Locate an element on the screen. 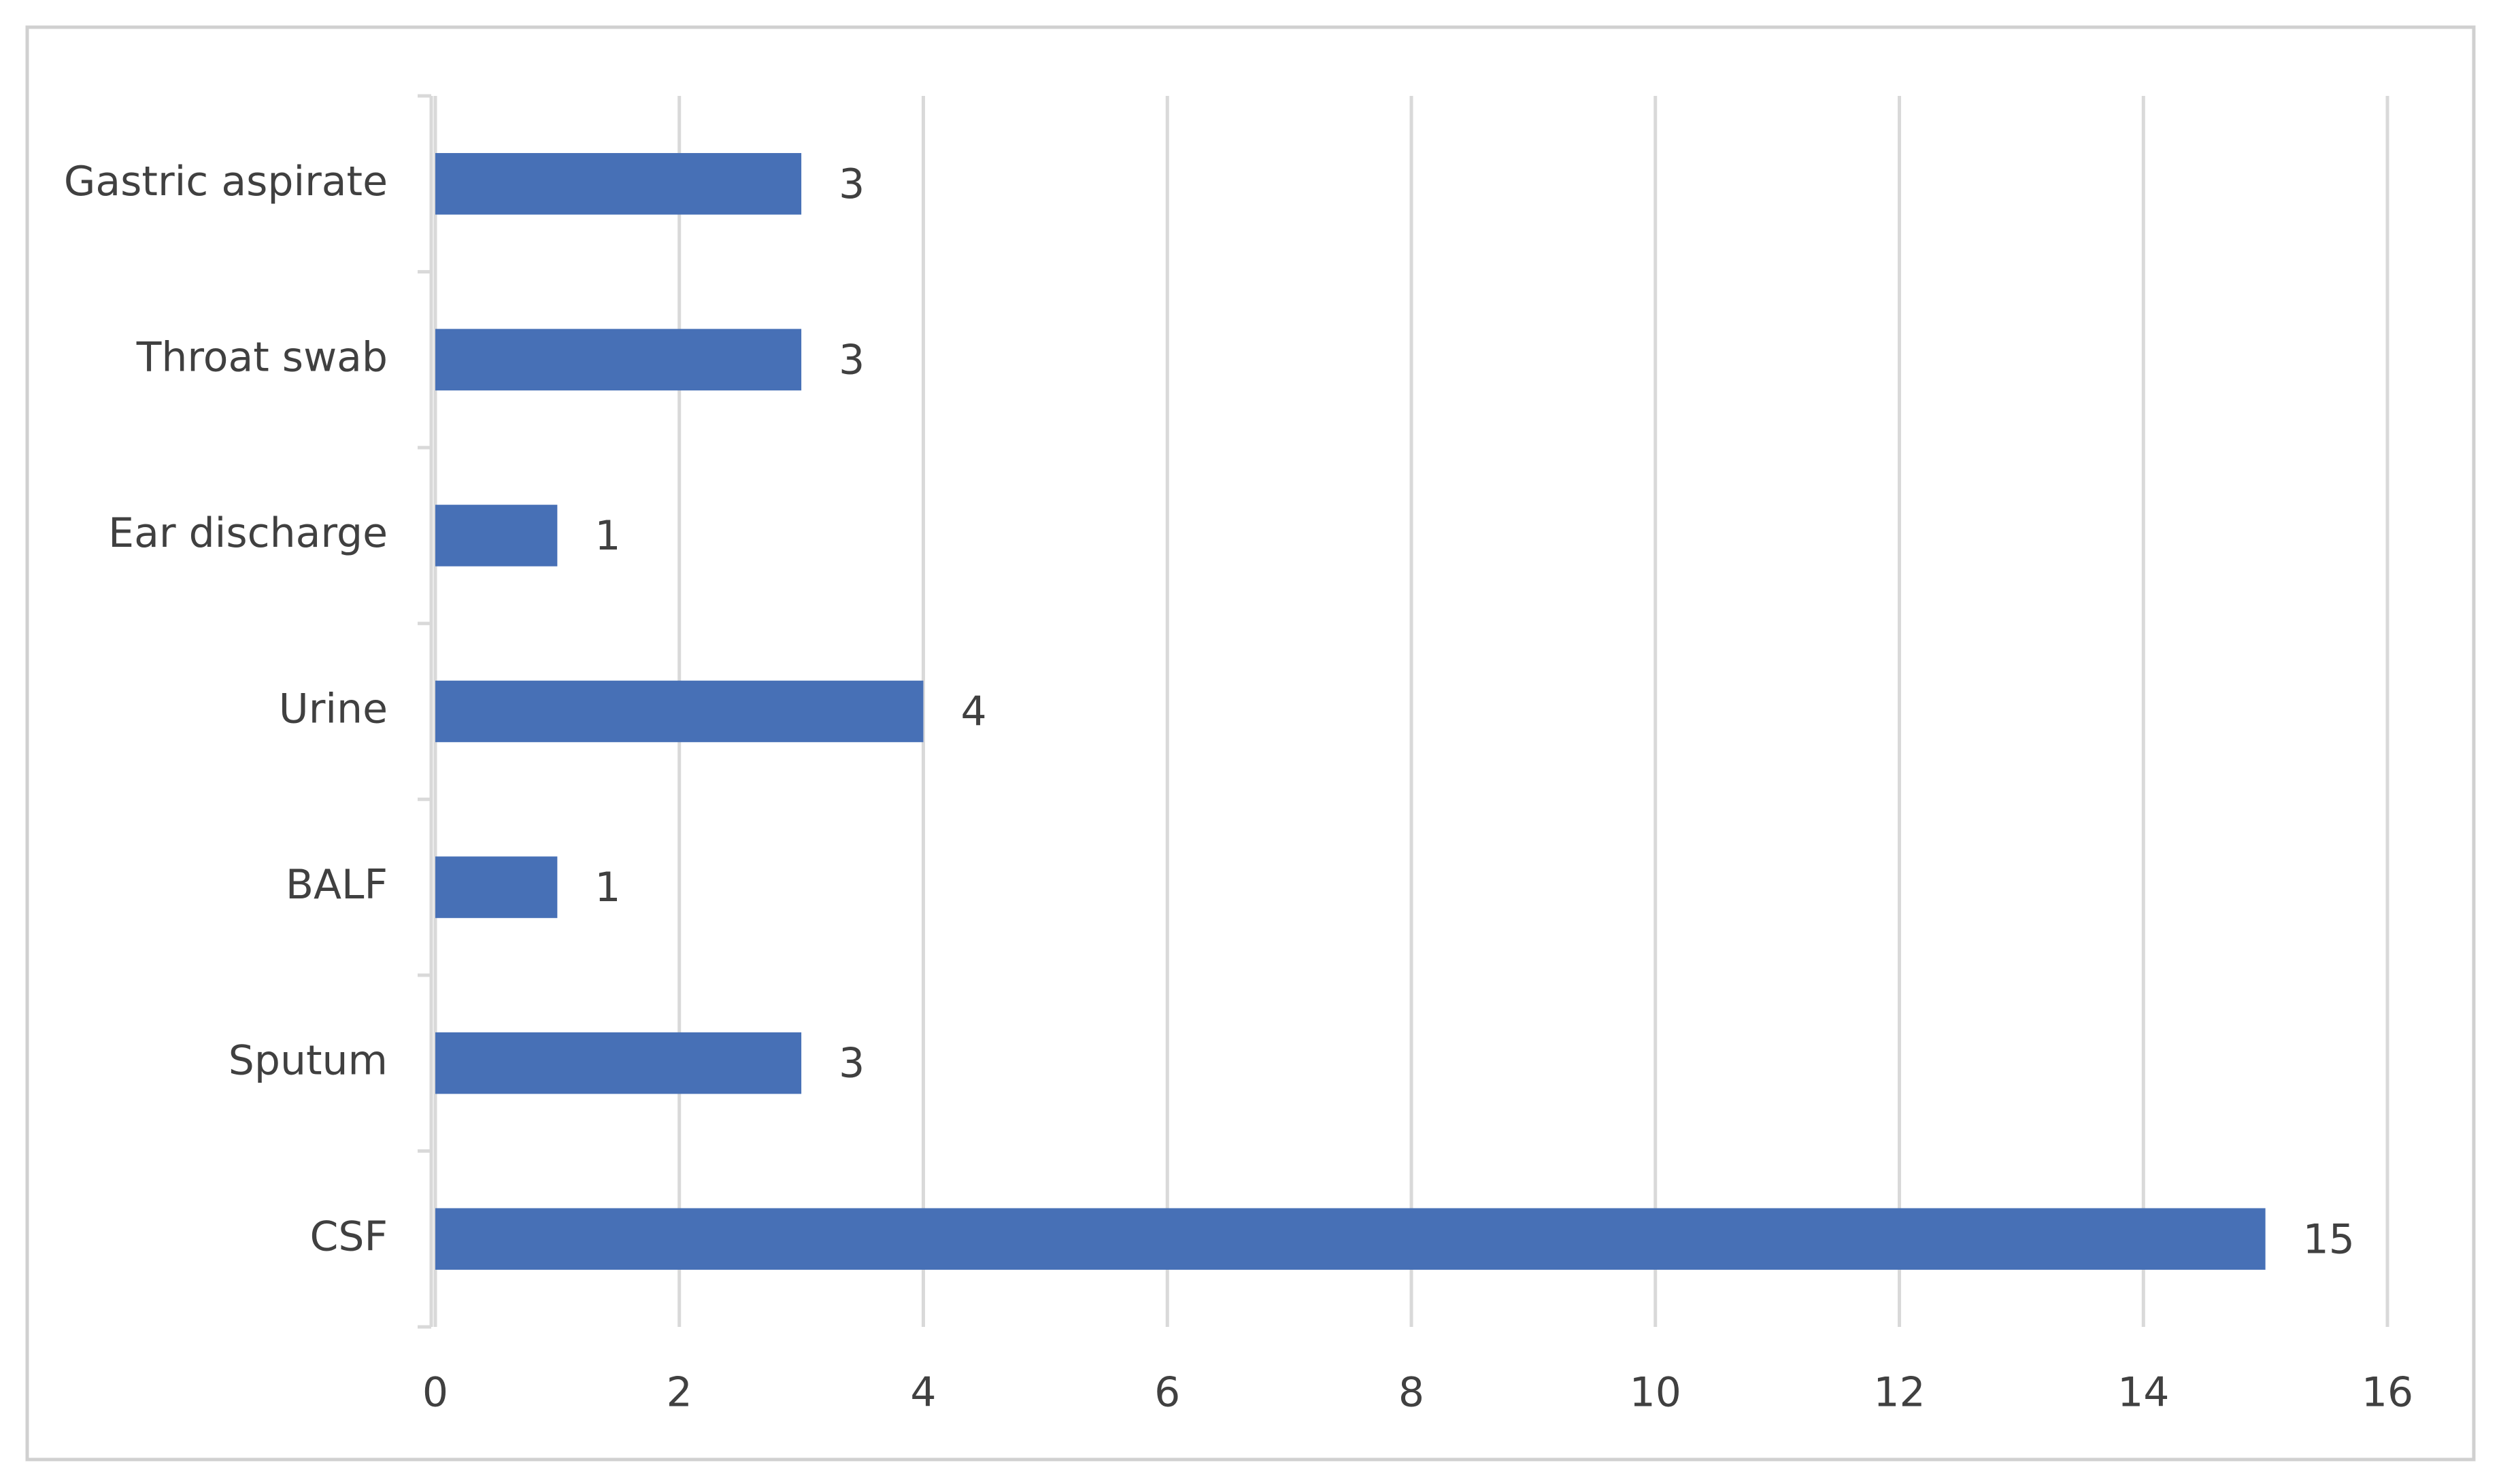  y-tick-label: CSF is located at coordinates (349, 1237).